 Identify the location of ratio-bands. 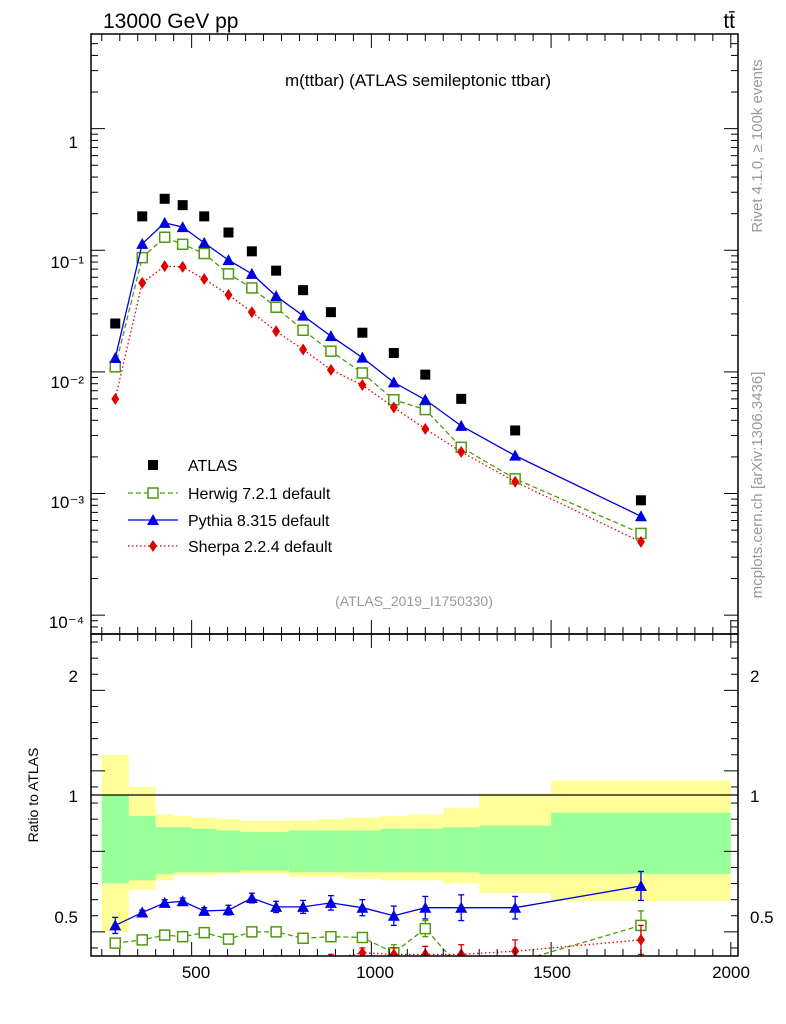
(416, 843).